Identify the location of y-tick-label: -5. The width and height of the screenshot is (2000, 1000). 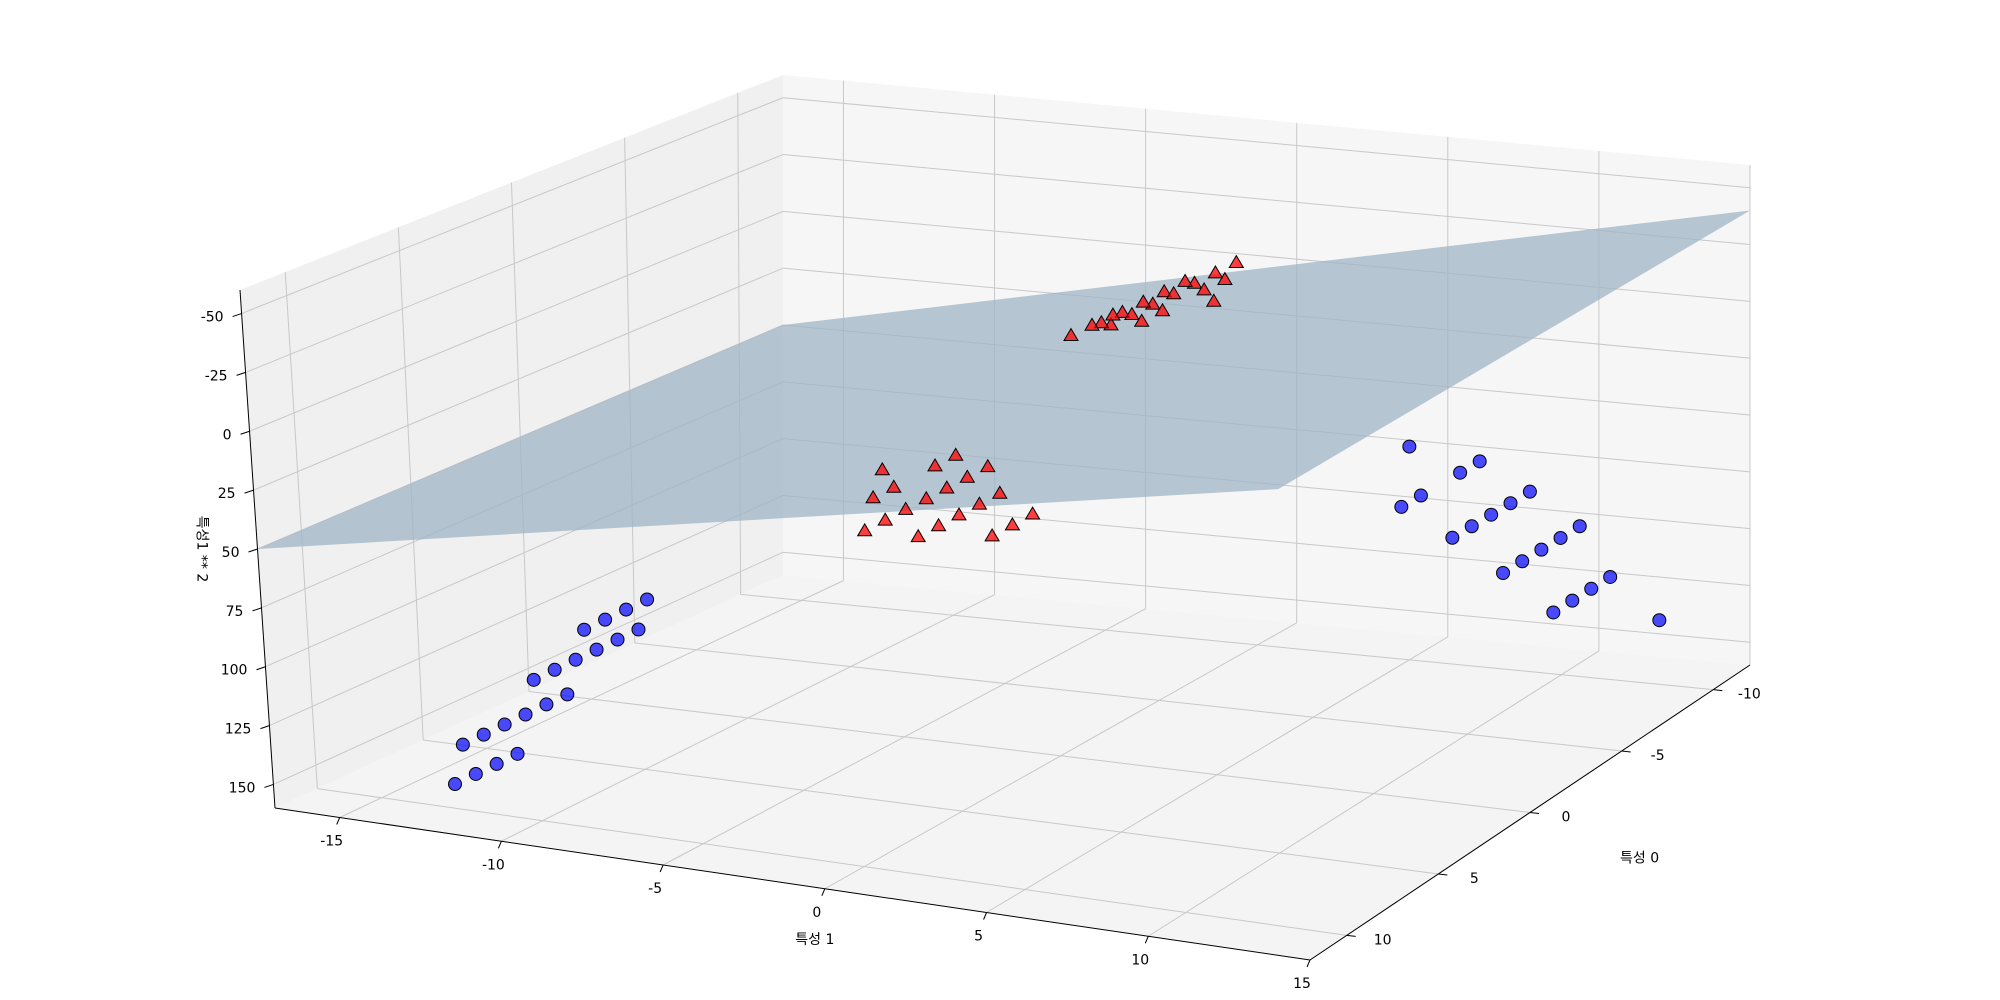
(655, 889).